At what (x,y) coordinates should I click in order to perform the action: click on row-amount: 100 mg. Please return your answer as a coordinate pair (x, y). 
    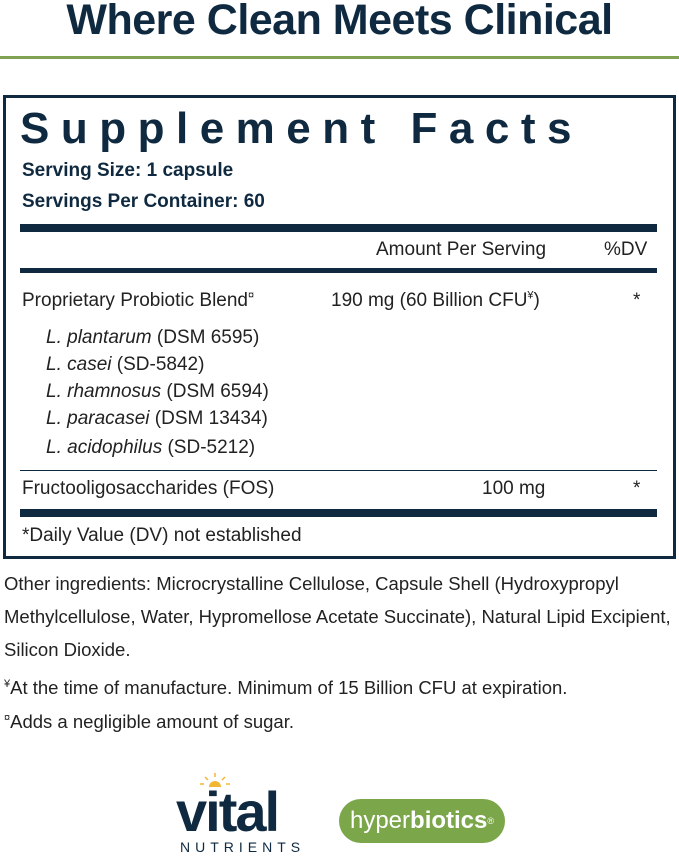
    Looking at the image, I should click on (514, 488).